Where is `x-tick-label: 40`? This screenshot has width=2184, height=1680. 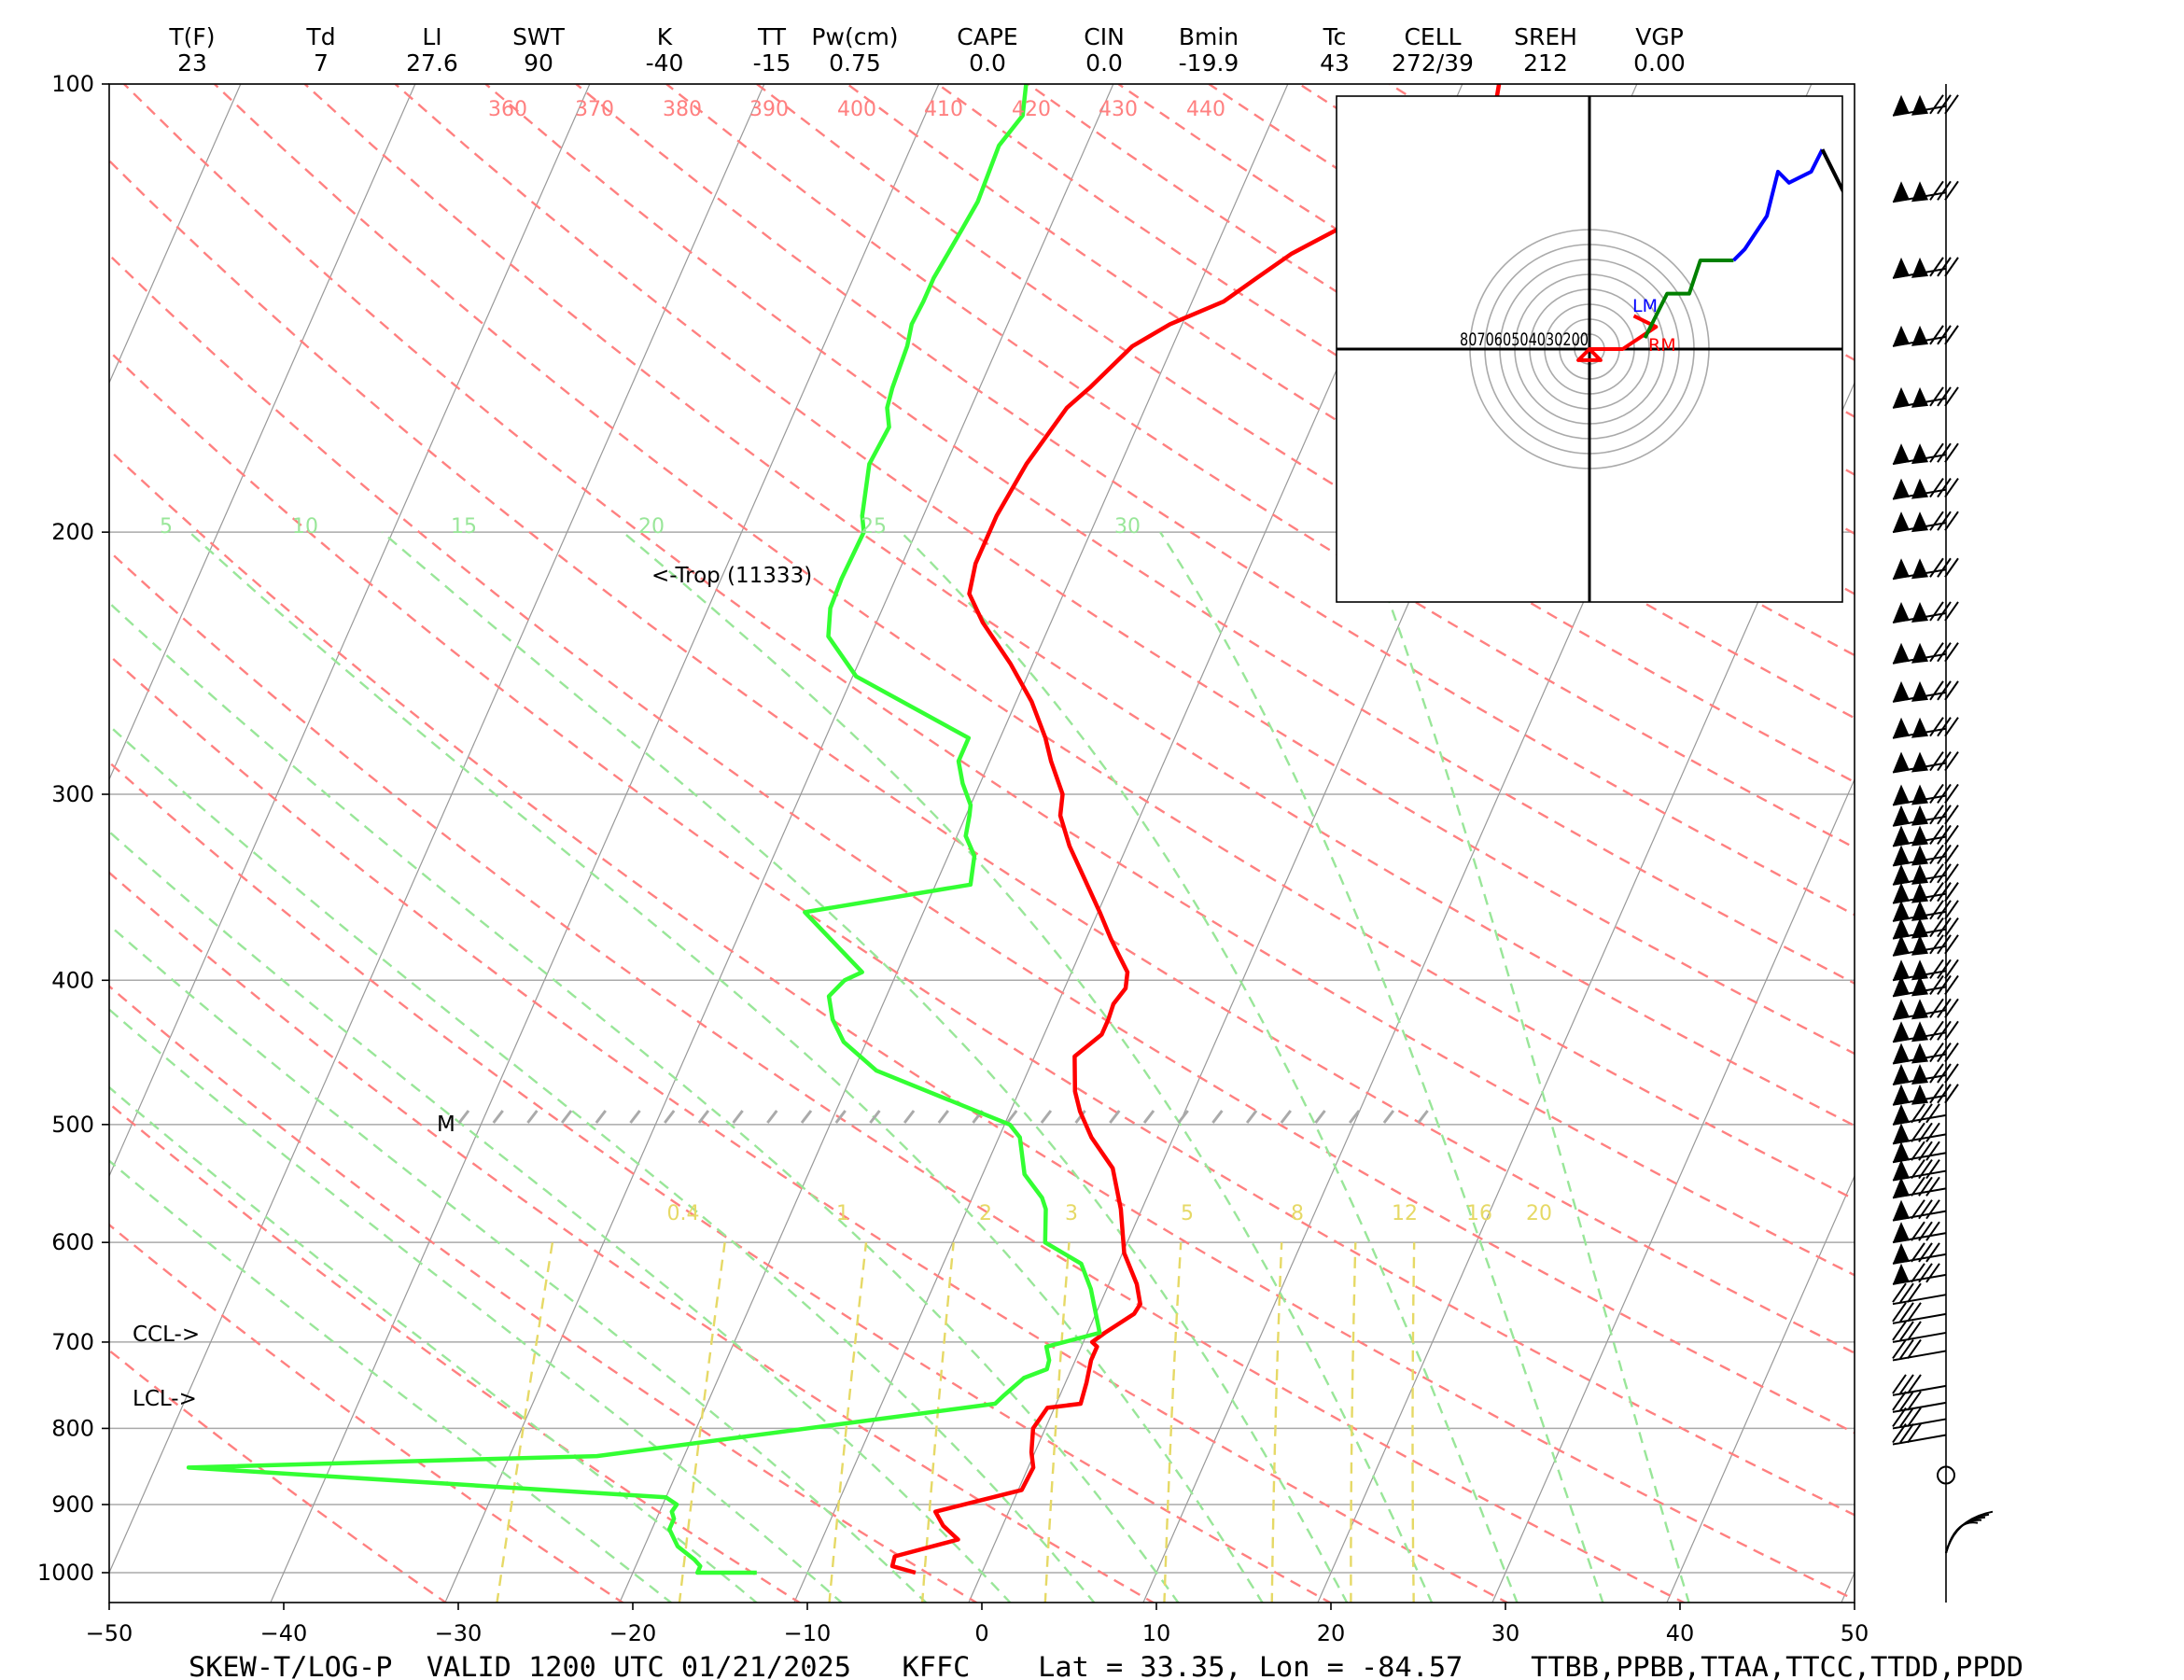 x-tick-label: 40 is located at coordinates (1680, 1633).